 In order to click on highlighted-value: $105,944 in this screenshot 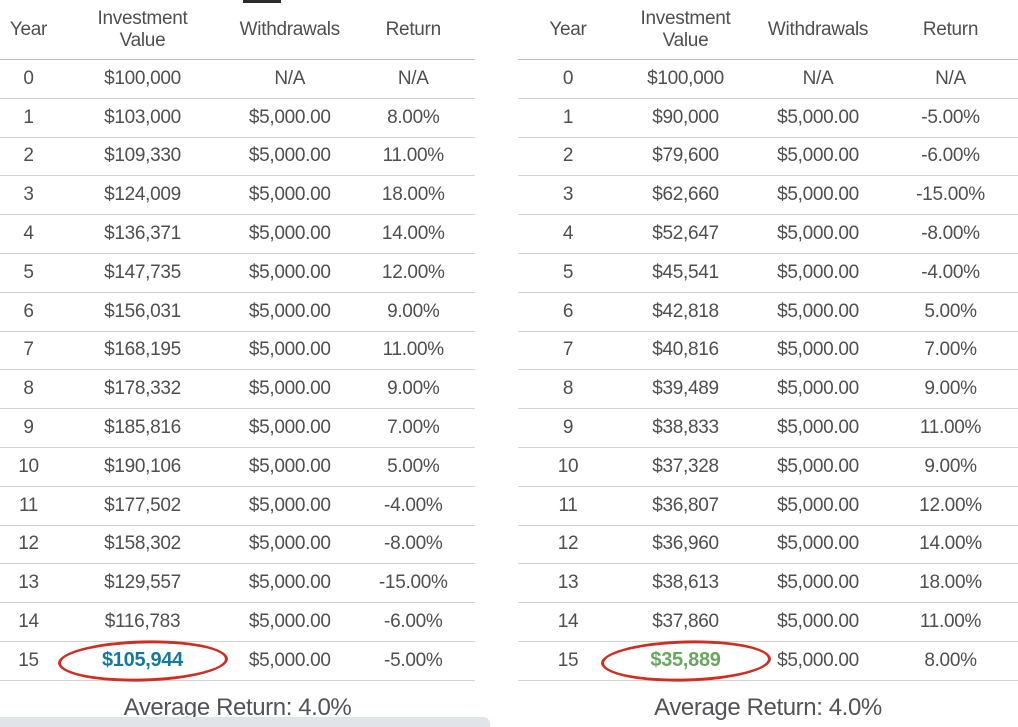, I will do `click(142, 660)`.